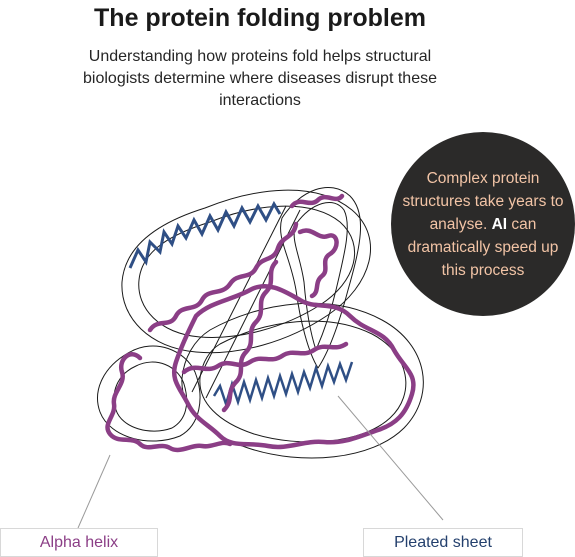 The image size is (575, 557). Describe the element at coordinates (283, 384) in the screenshot. I see `pleated-sheet-bottom` at that location.